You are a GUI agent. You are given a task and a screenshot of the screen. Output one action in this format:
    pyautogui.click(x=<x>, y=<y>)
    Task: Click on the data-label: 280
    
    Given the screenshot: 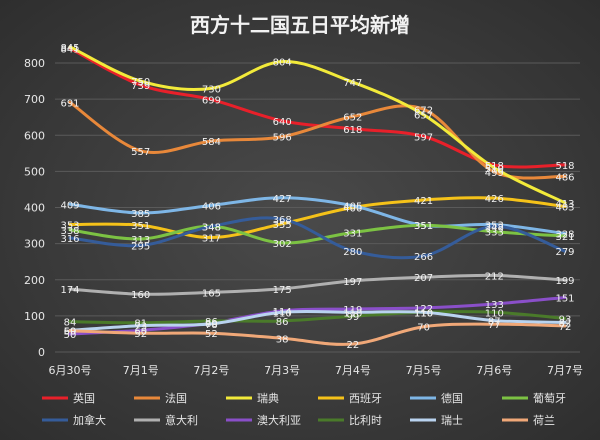 What is the action you would take?
    pyautogui.click(x=352, y=252)
    